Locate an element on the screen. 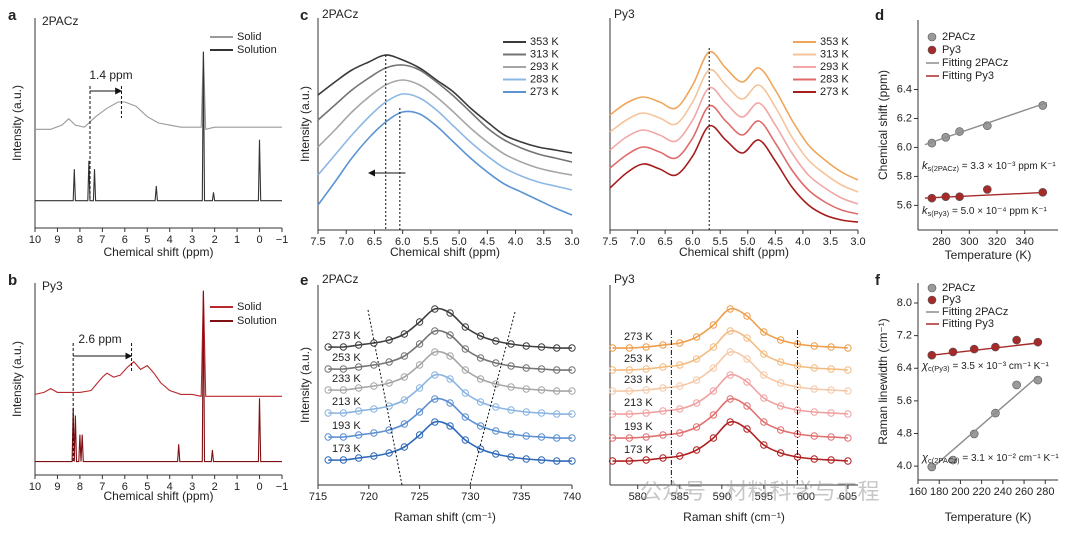 This screenshot has height=535, width=1080. x-tick-label: 5.0 is located at coordinates (458, 242).